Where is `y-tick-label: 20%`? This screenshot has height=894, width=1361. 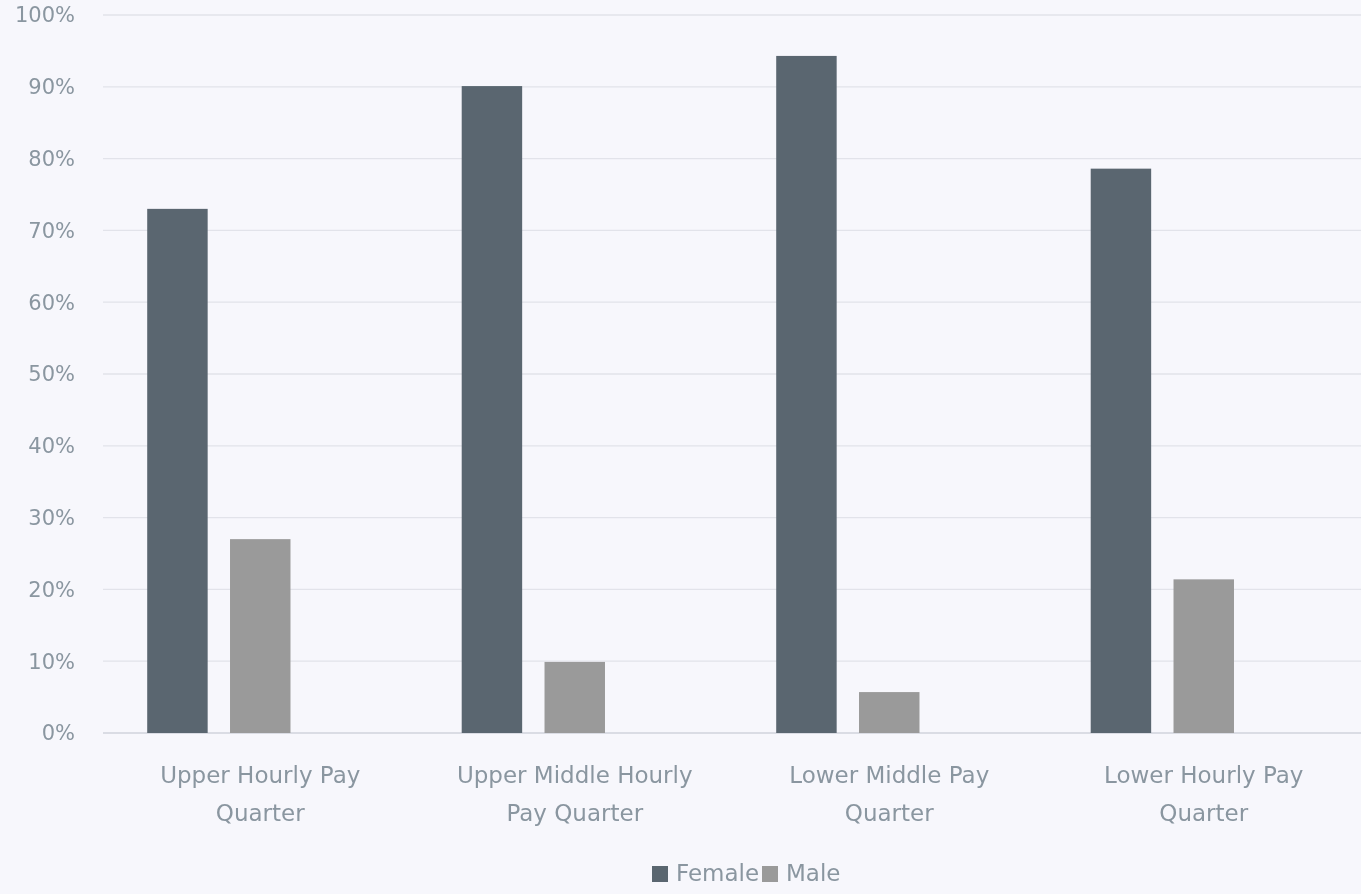
y-tick-label: 20% is located at coordinates (51, 589).